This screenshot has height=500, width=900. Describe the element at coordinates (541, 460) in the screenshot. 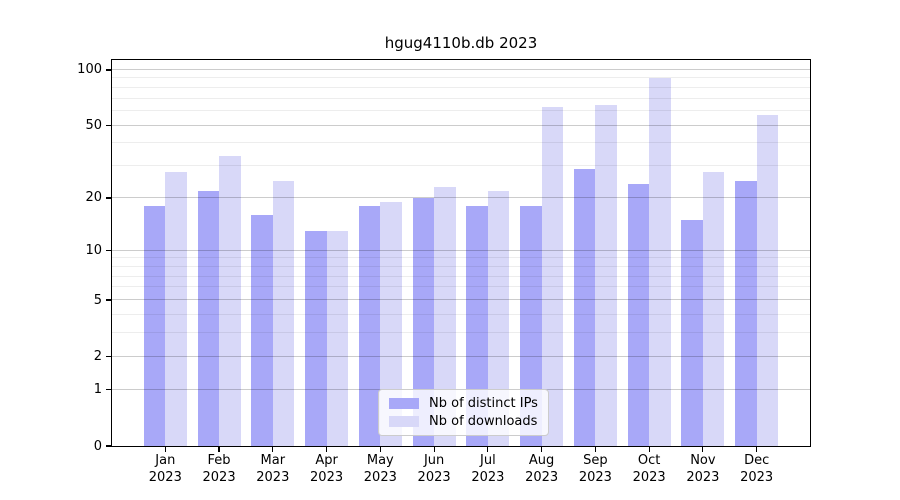

I see `x-tick-label-month: Aug` at that location.